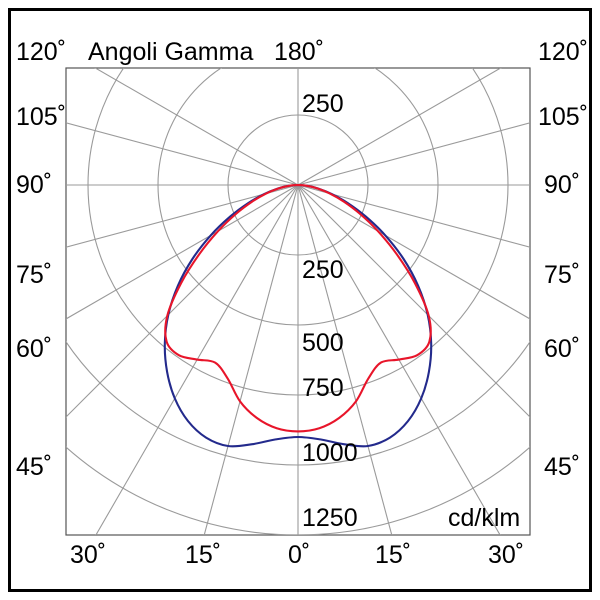 The height and width of the screenshot is (600, 600). Describe the element at coordinates (506, 555) in the screenshot. I see `bottom-tick-right-30: 30˚` at that location.